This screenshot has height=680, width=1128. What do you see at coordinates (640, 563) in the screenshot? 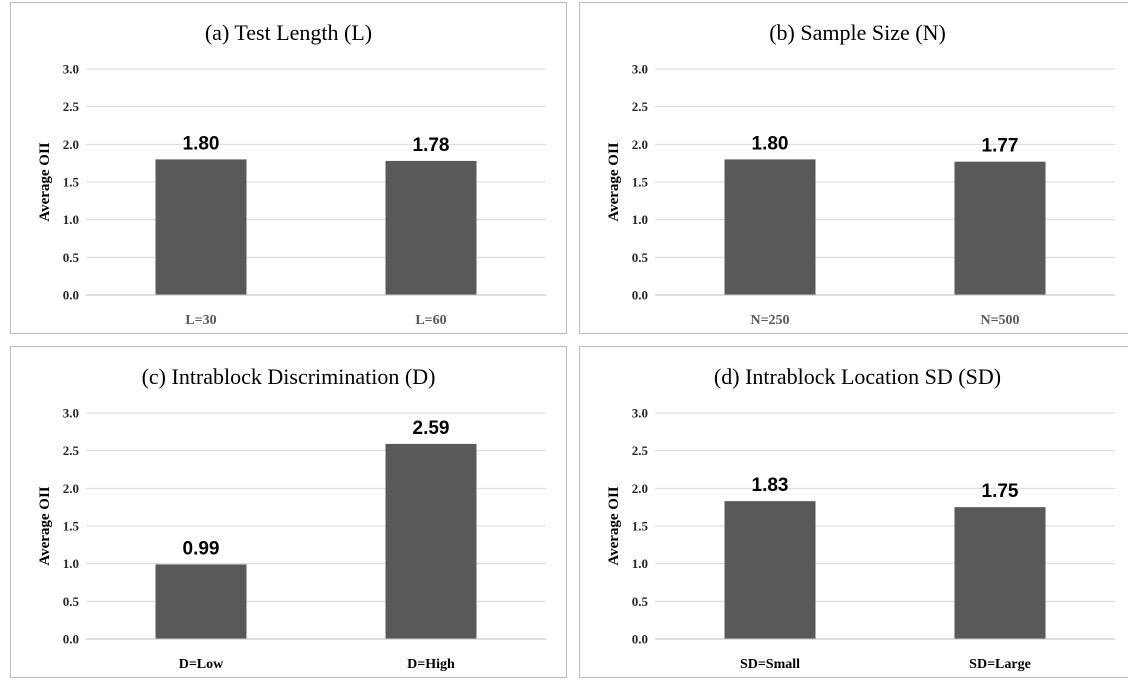
I see `y-tick-label-d: 1.0` at bounding box center [640, 563].